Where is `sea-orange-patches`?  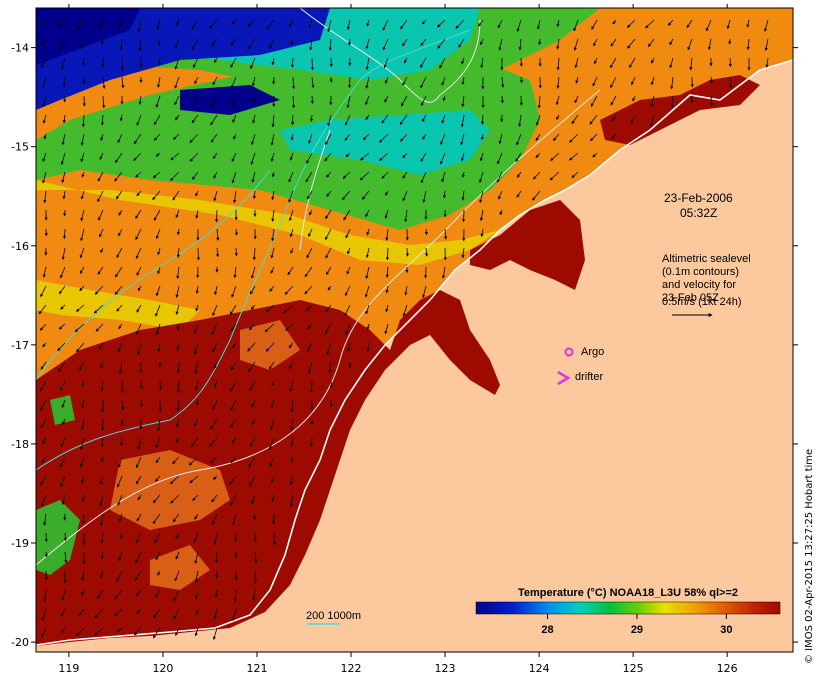
sea-orange-patches is located at coordinates (205, 455).